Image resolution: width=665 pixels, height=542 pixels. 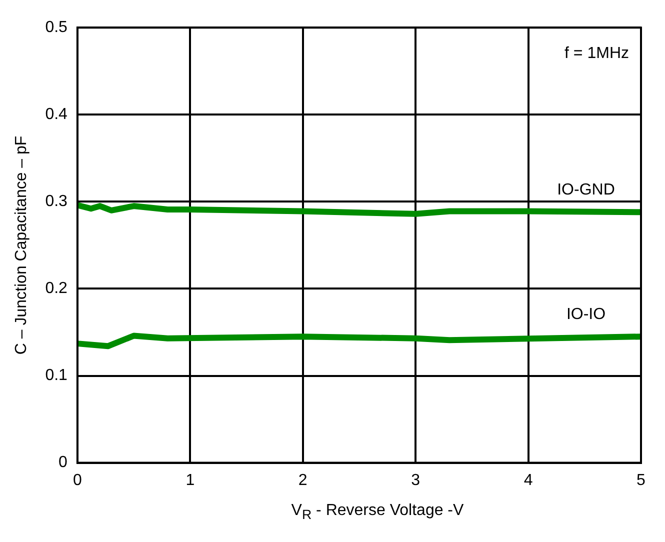 What do you see at coordinates (56, 375) in the screenshot?
I see `y-tick-label: 0.1` at bounding box center [56, 375].